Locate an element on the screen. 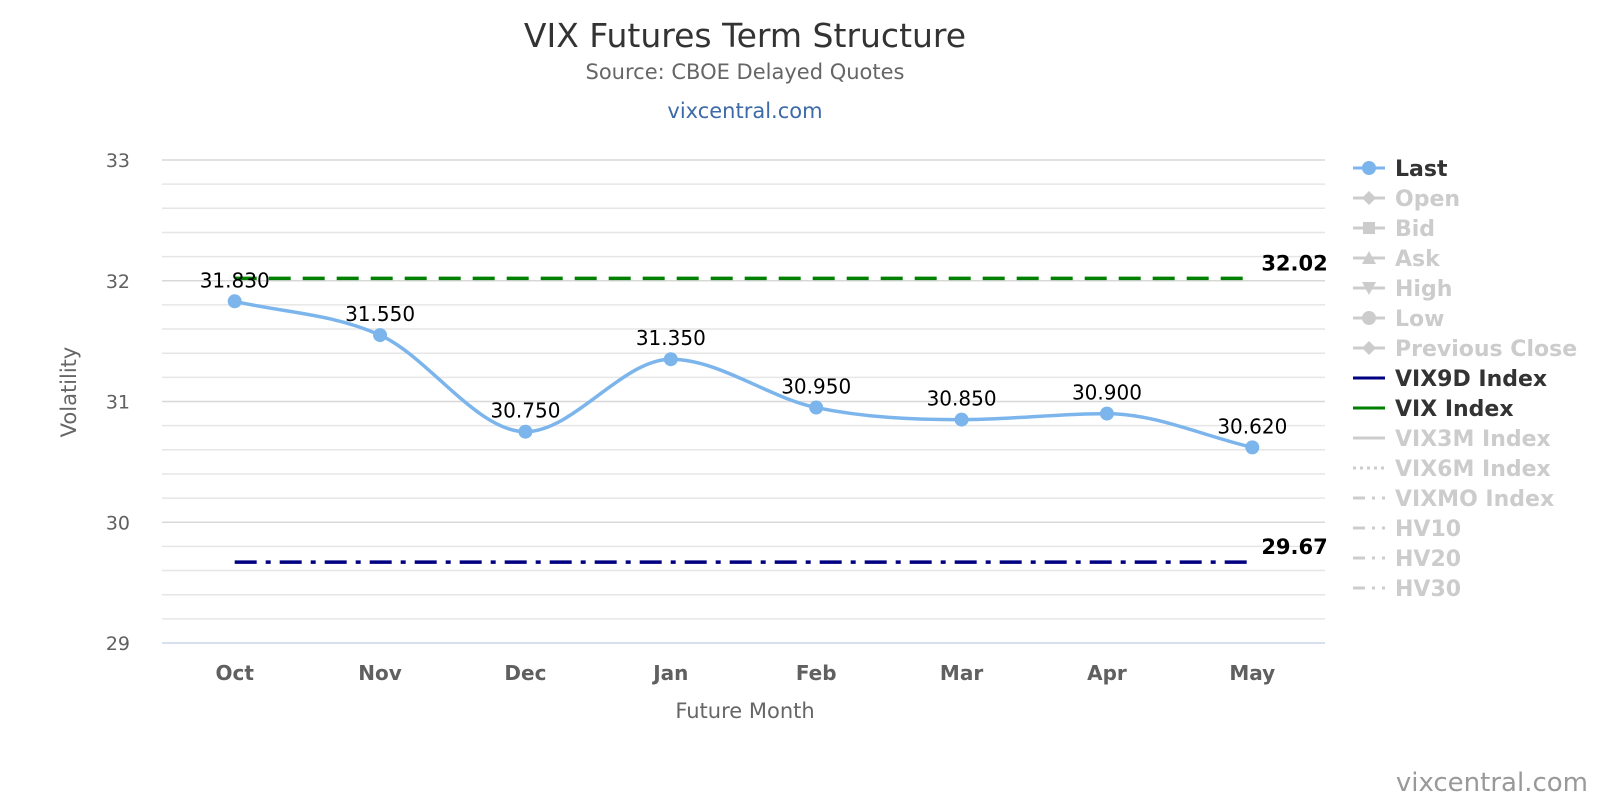 The height and width of the screenshot is (800, 1600). legend-item: VIX3M Index is located at coordinates (1452, 439).